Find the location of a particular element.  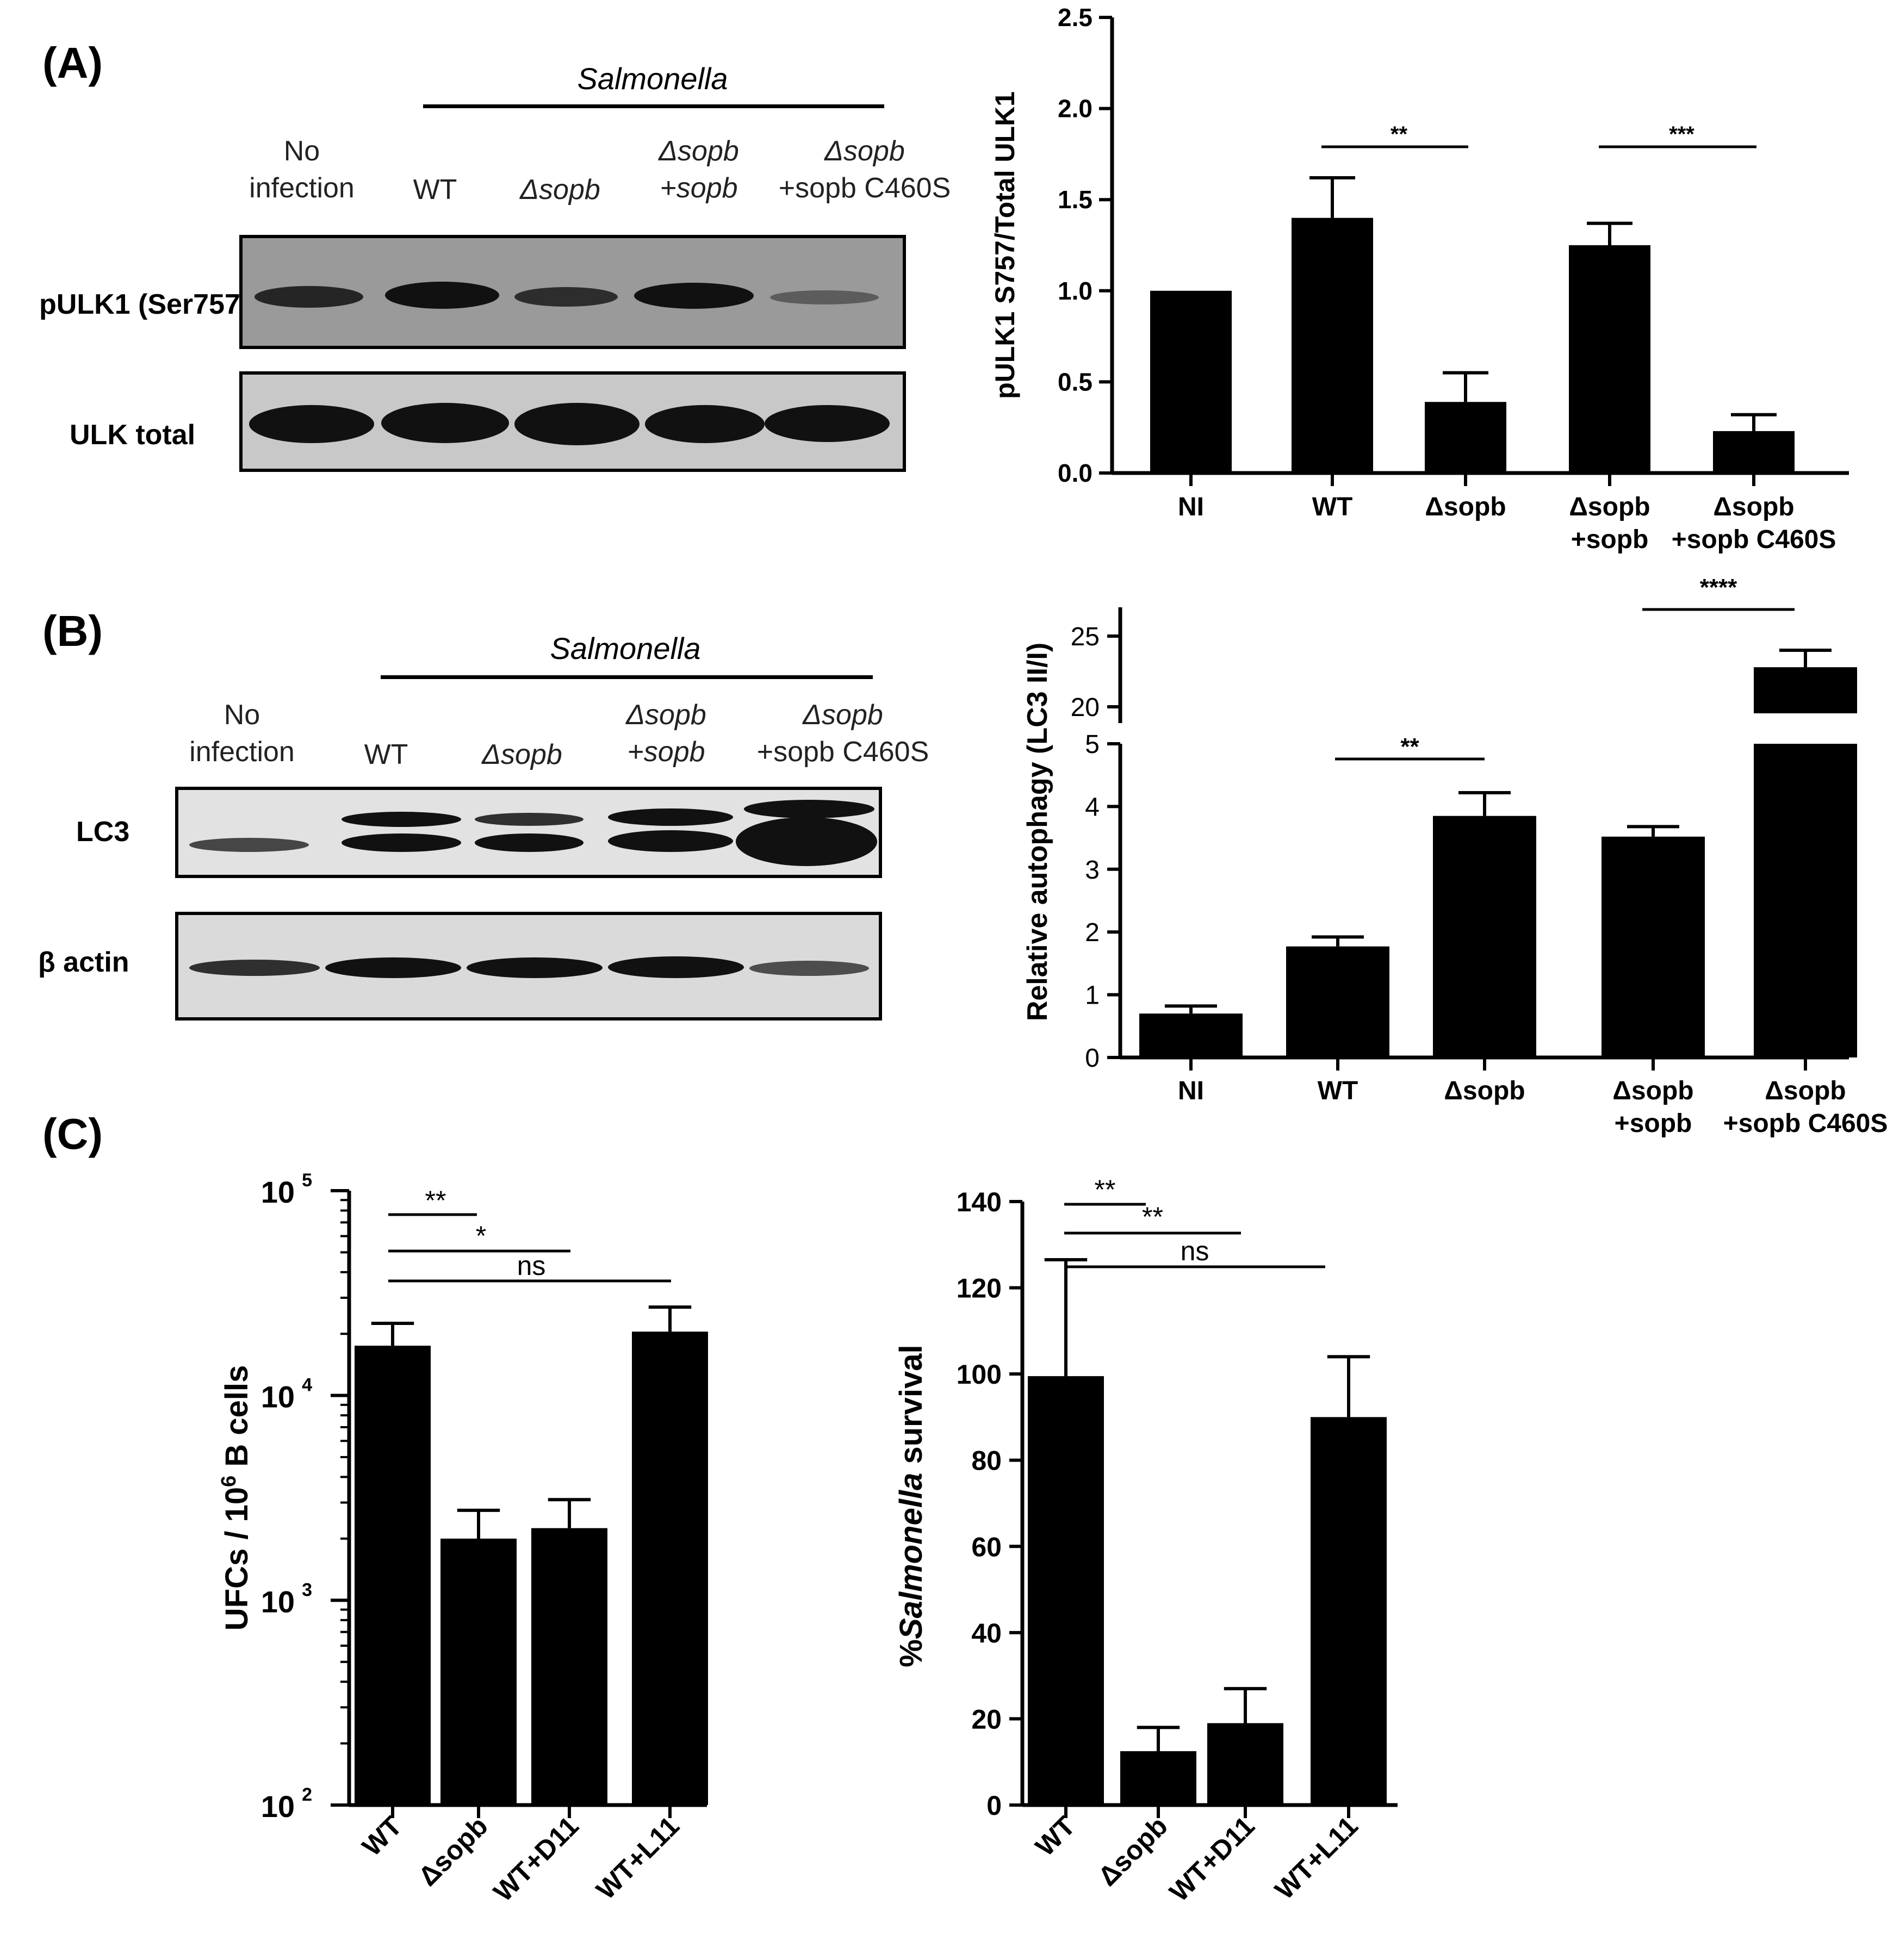

chart-c1-y-tick-exp: 2 is located at coordinates (307, 1794).